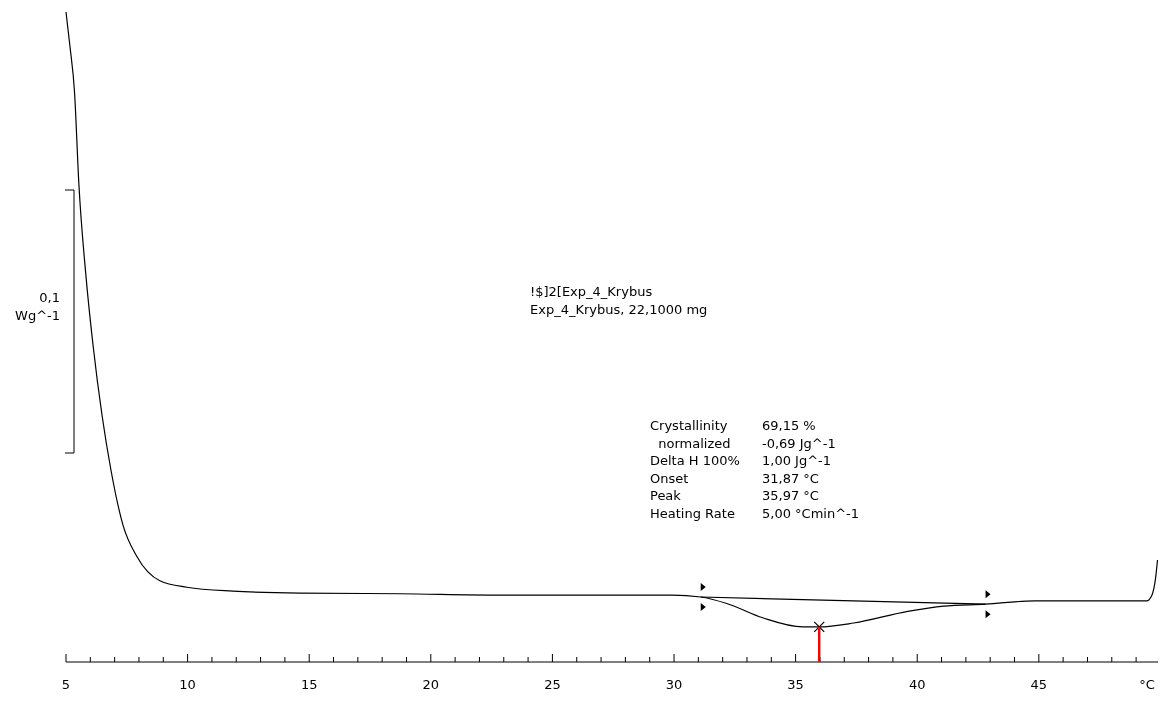 Image resolution: width=1168 pixels, height=721 pixels. What do you see at coordinates (1039, 684) in the screenshot?
I see `x-tick-label: 45` at bounding box center [1039, 684].